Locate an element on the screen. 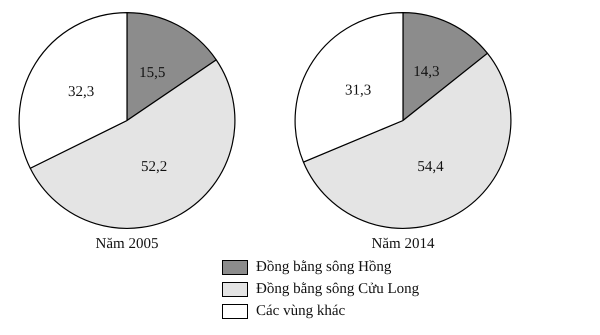  legend-label: Đồng bằng sông Hồng is located at coordinates (324, 267).